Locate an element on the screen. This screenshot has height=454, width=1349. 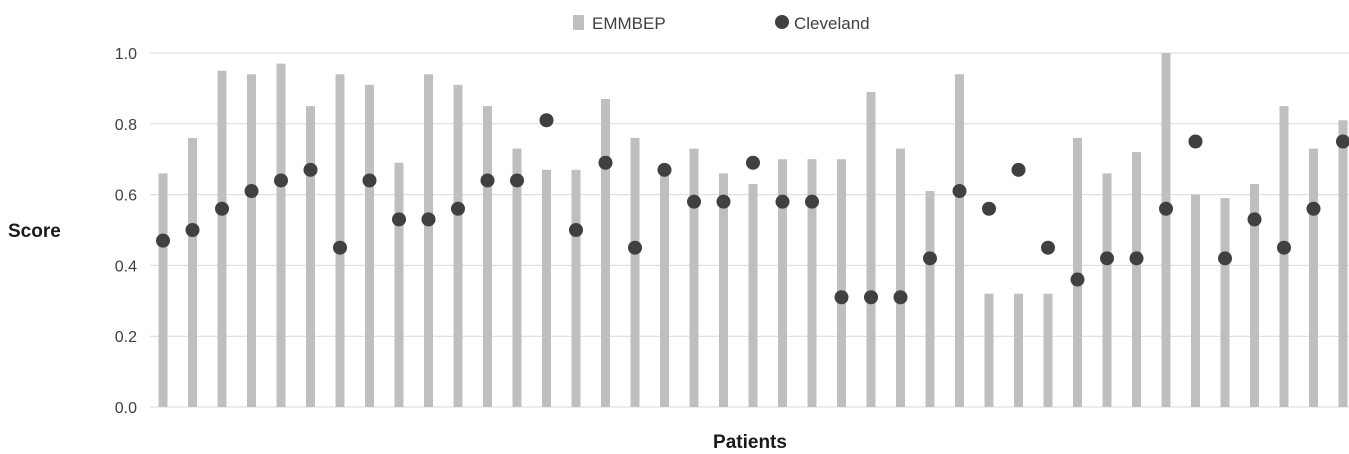
y-tick-label: 0.8 is located at coordinates (126, 125).